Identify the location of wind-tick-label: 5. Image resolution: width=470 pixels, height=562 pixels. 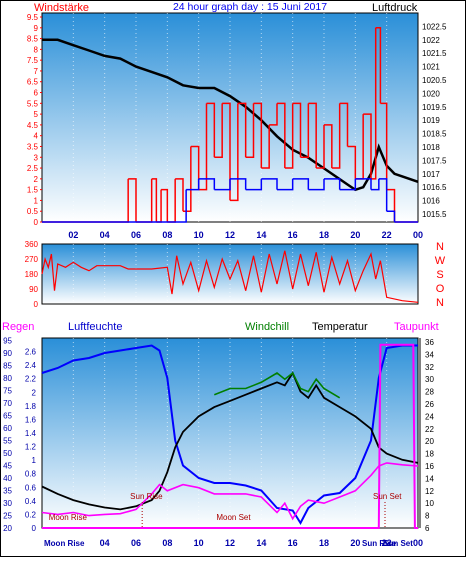
(36, 114).